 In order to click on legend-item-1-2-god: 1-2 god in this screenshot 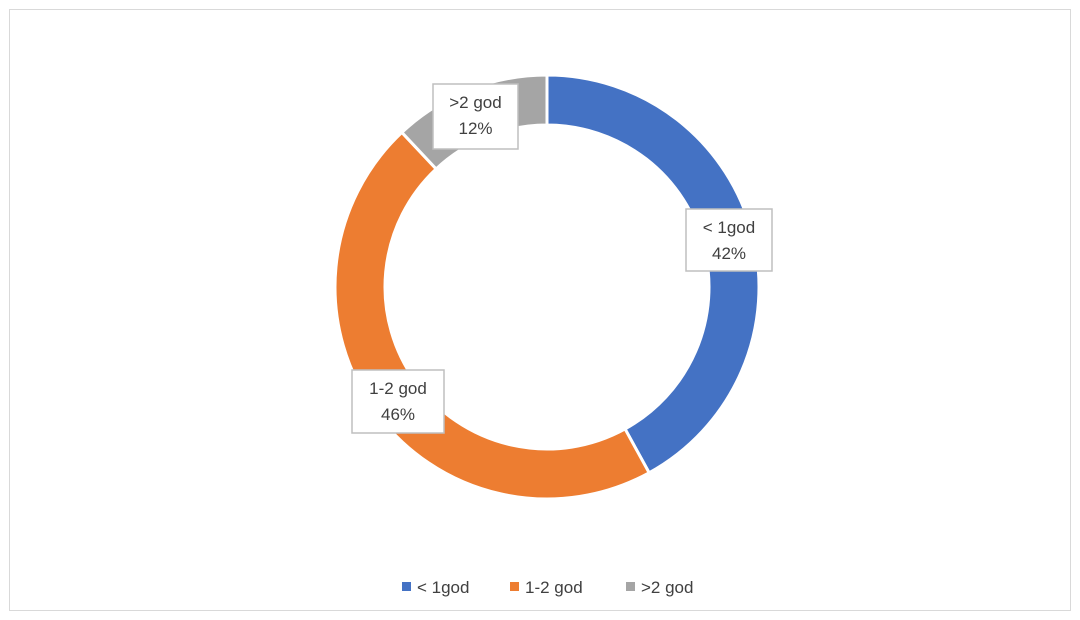, I will do `click(546, 587)`.